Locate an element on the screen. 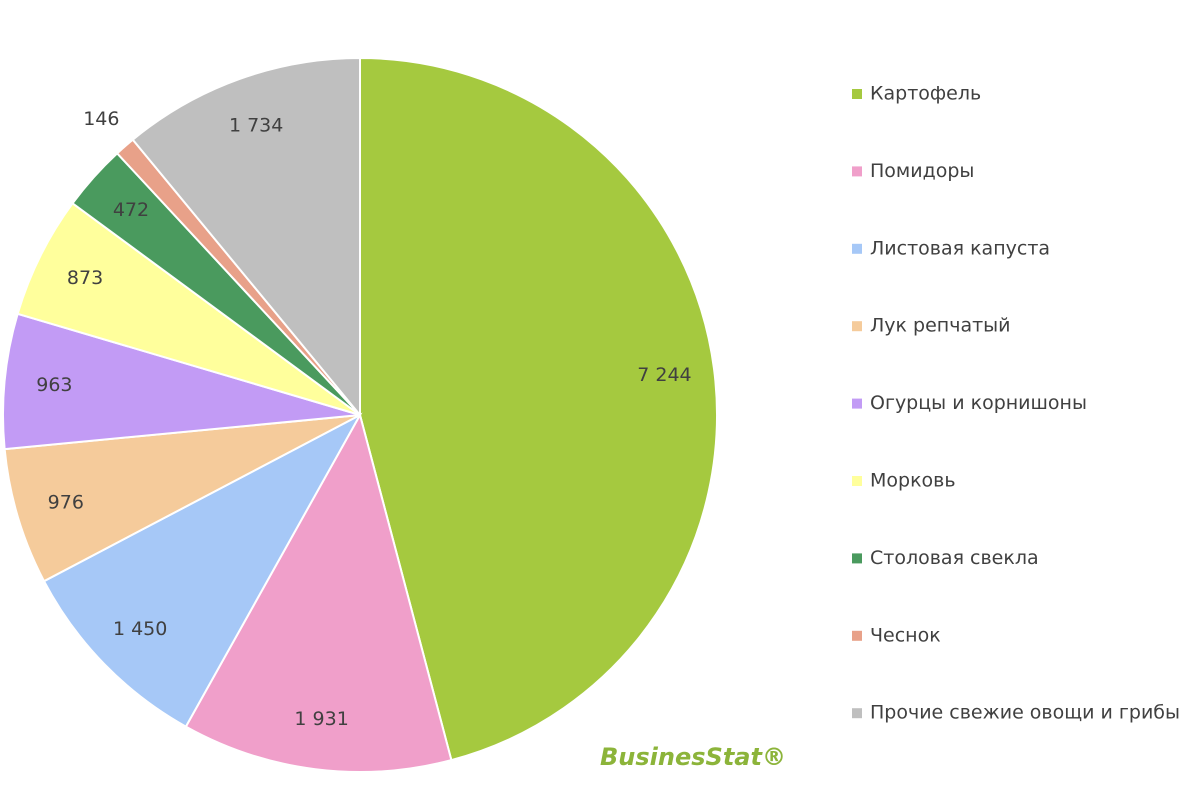  watermark: BusinesStat® is located at coordinates (693, 757).